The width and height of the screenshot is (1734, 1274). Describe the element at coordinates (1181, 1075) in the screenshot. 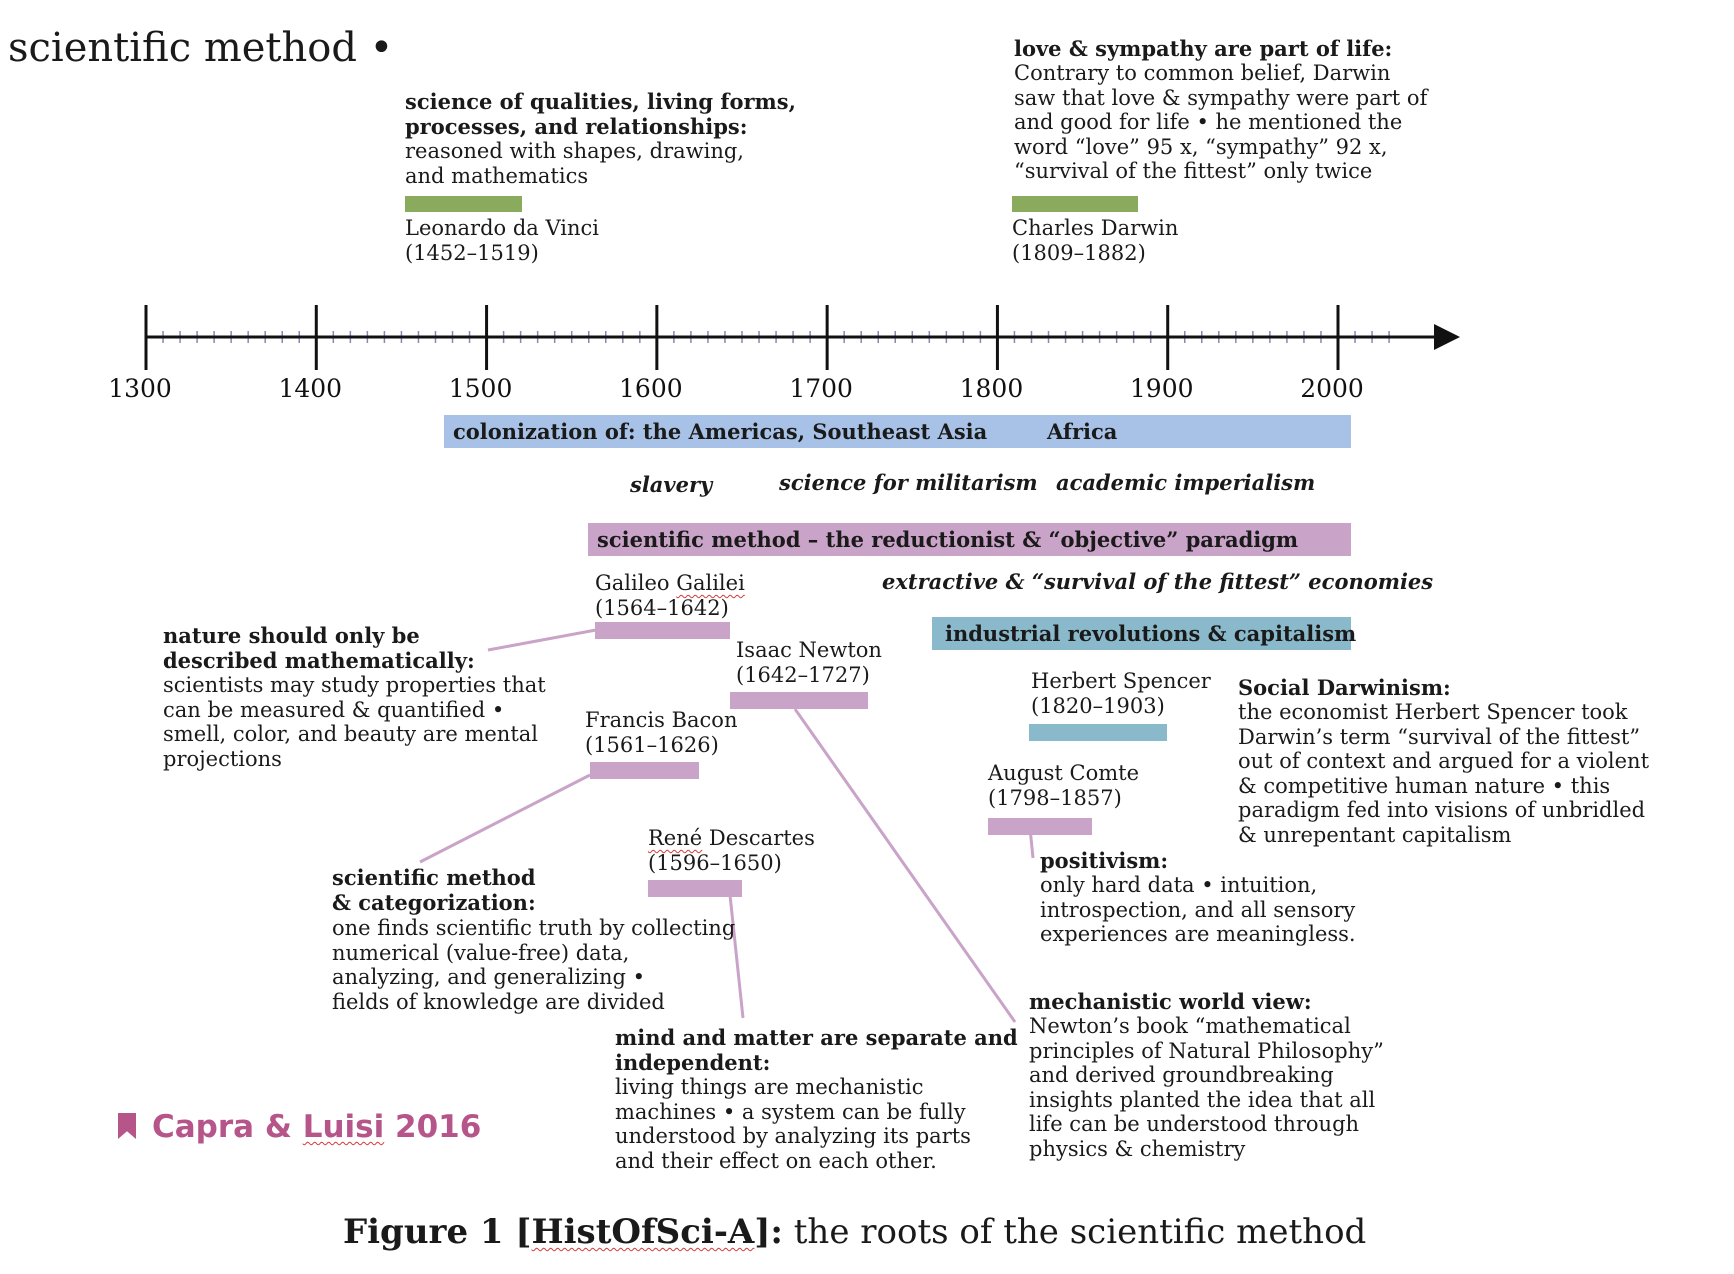

I see `newton-note-body-line: and derived groundbreaking` at that location.